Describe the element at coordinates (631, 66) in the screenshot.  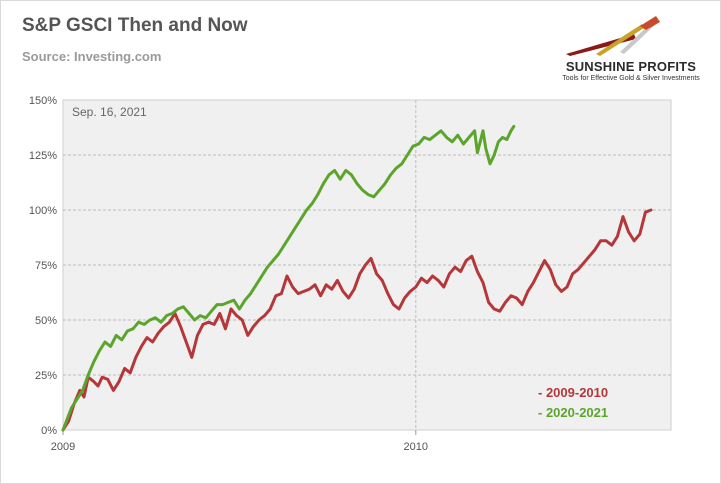
I see `logo-name: SUNSHINE PROFITS` at that location.